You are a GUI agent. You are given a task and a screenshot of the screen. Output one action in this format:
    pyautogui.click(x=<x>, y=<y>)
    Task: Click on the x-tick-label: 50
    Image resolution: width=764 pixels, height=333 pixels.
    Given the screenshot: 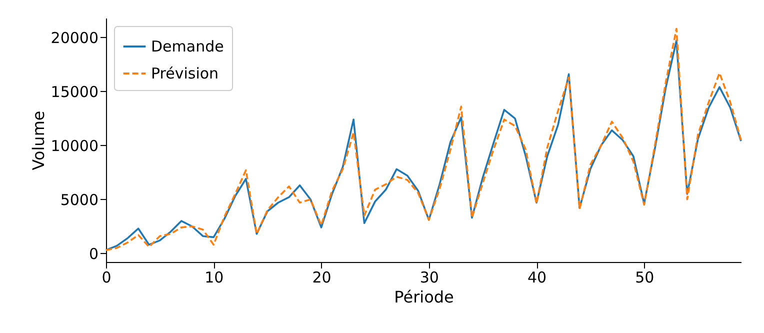 What is the action you would take?
    pyautogui.click(x=644, y=277)
    